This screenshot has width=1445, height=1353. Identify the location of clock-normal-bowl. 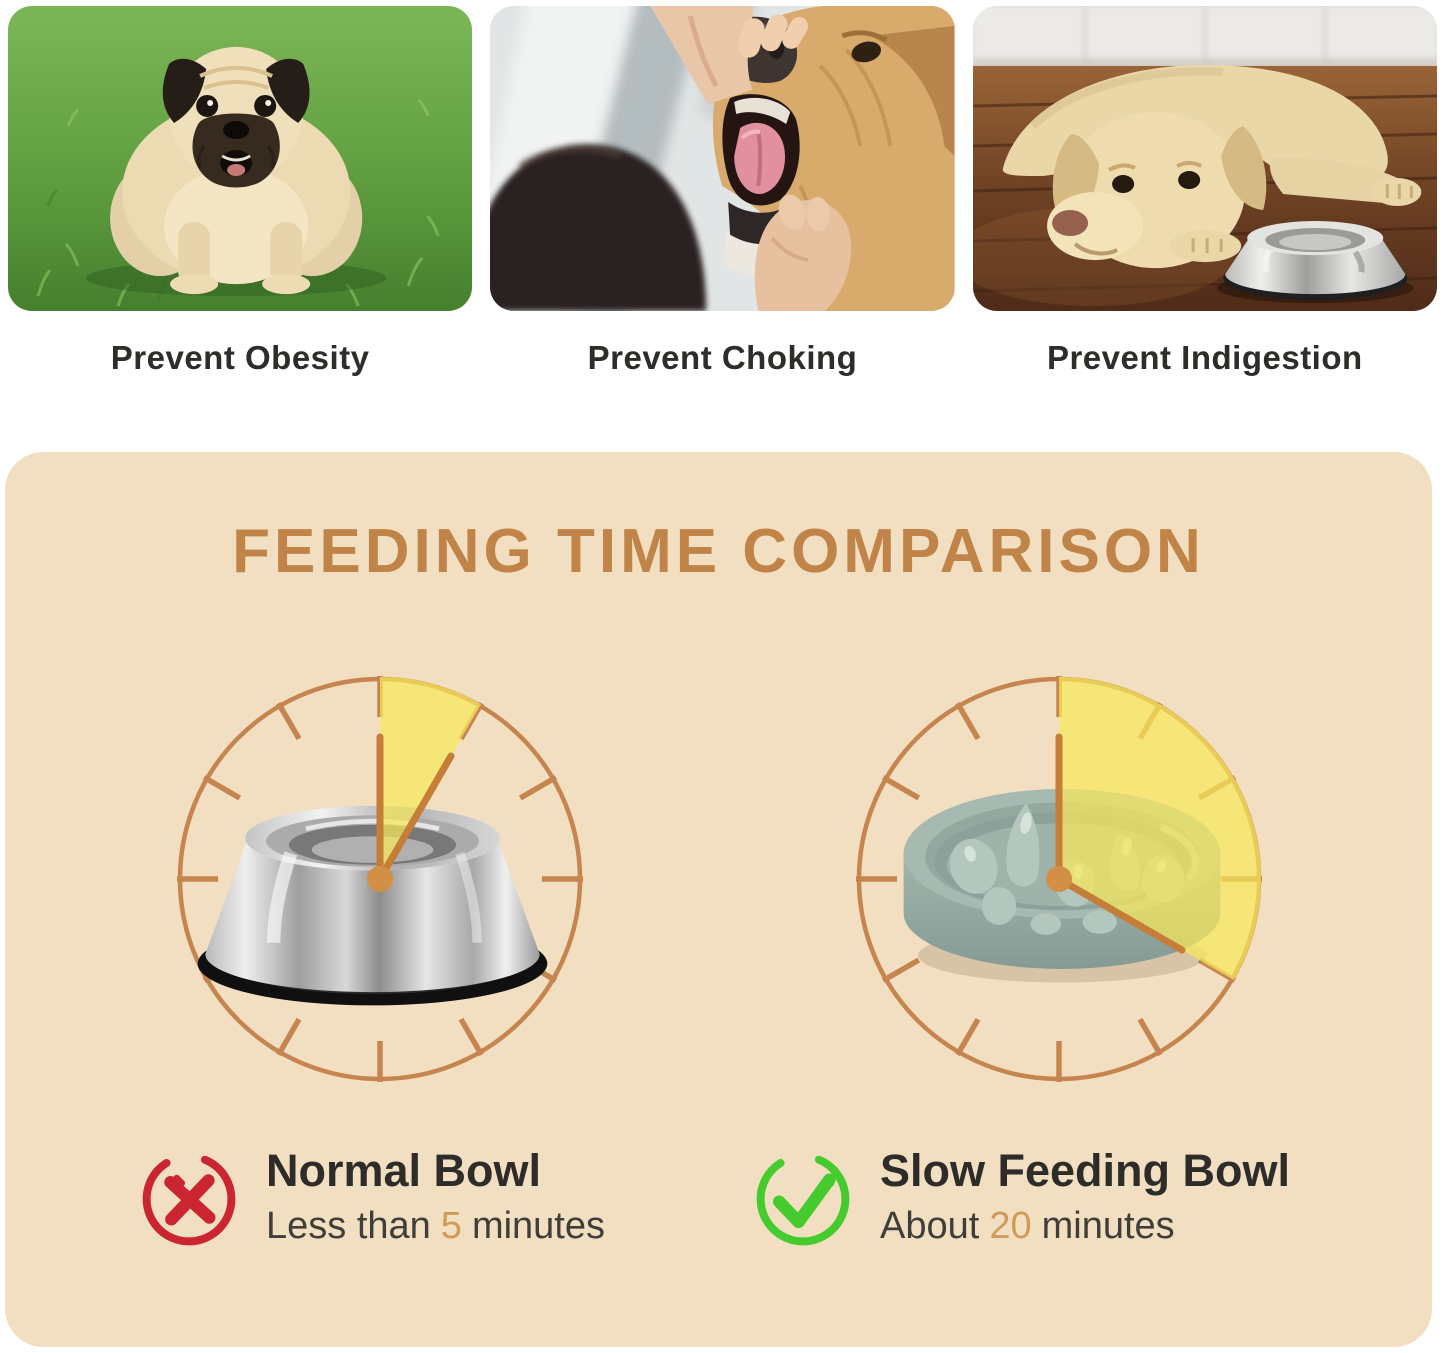
(380, 879).